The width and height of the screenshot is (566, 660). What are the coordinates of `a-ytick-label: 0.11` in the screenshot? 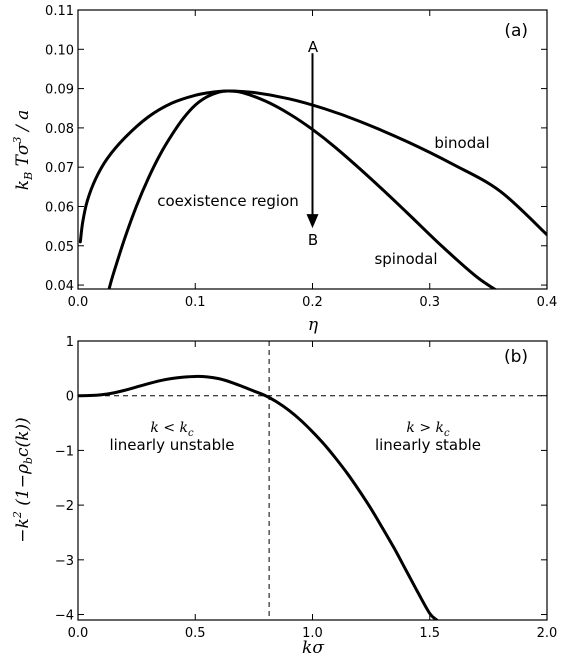 It's located at (59, 11).